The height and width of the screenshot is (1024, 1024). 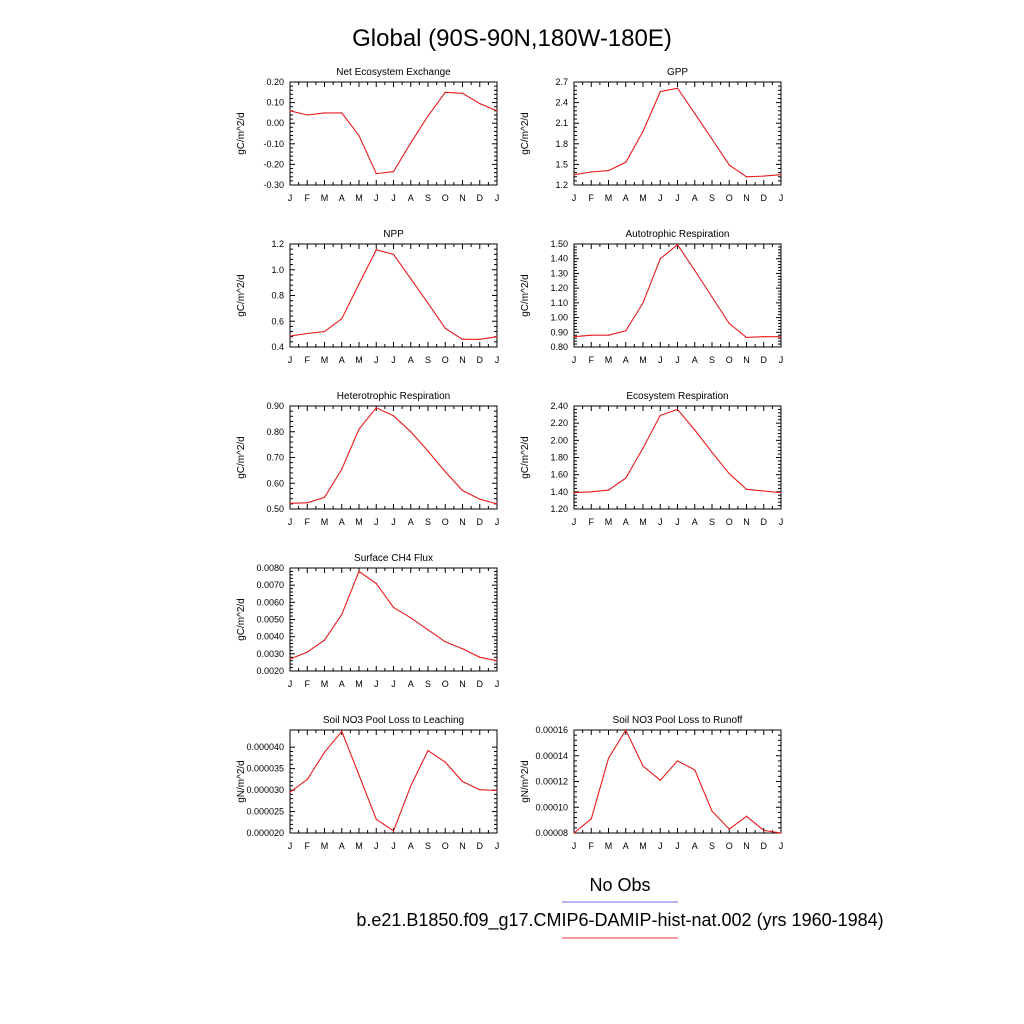 I want to click on panel-title: Heterotrophic Respiration, so click(x=393, y=396).